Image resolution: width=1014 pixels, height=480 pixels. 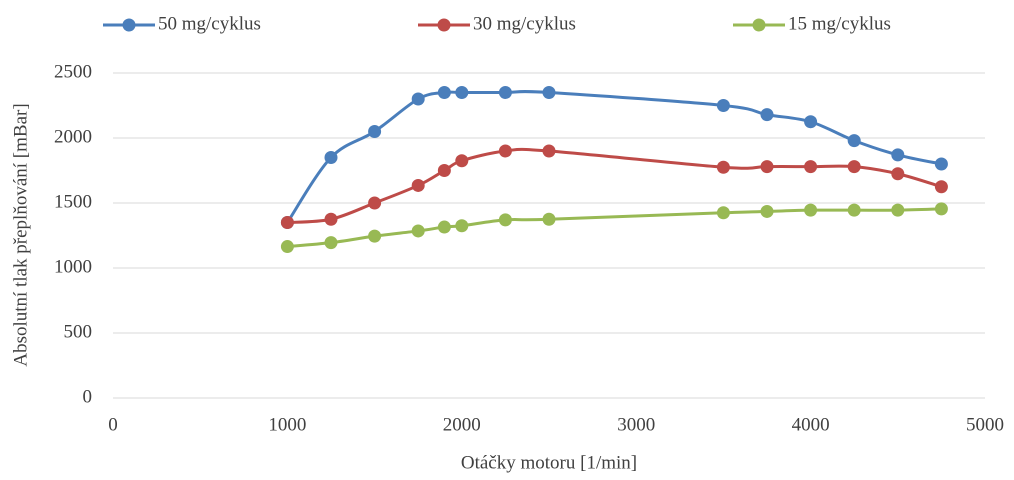 I want to click on legend-label: 50 mg/cyklus, so click(x=209, y=23).